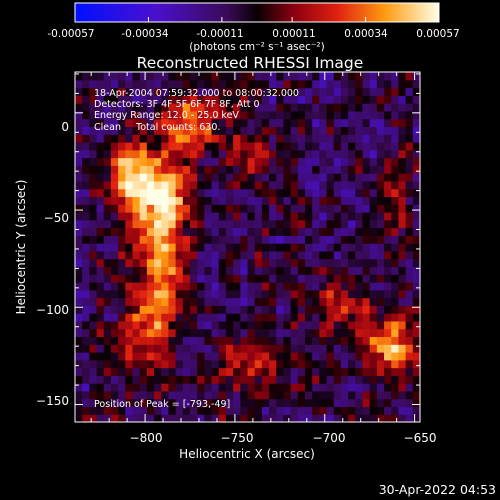  I want to click on y-tick-label: 0, so click(65, 127).